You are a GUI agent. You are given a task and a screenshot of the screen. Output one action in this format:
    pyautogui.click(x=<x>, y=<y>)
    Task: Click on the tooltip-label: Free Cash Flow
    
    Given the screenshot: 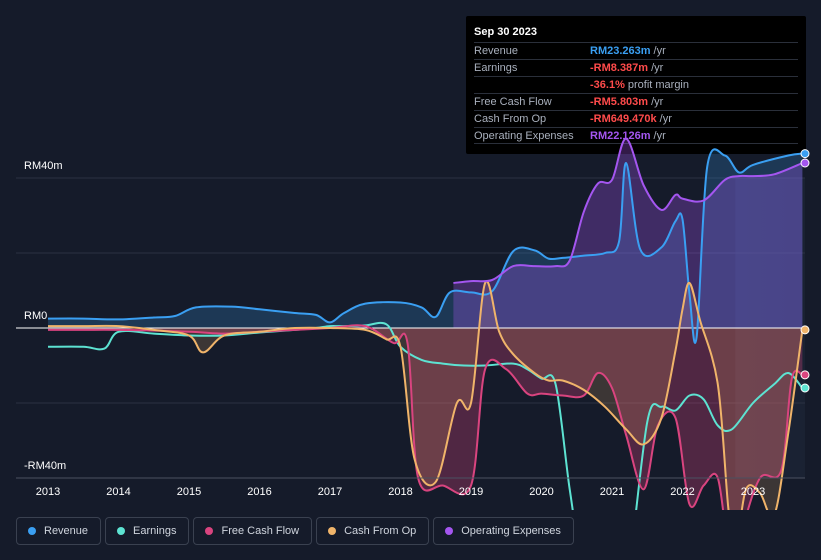 What is the action you would take?
    pyautogui.click(x=513, y=102)
    